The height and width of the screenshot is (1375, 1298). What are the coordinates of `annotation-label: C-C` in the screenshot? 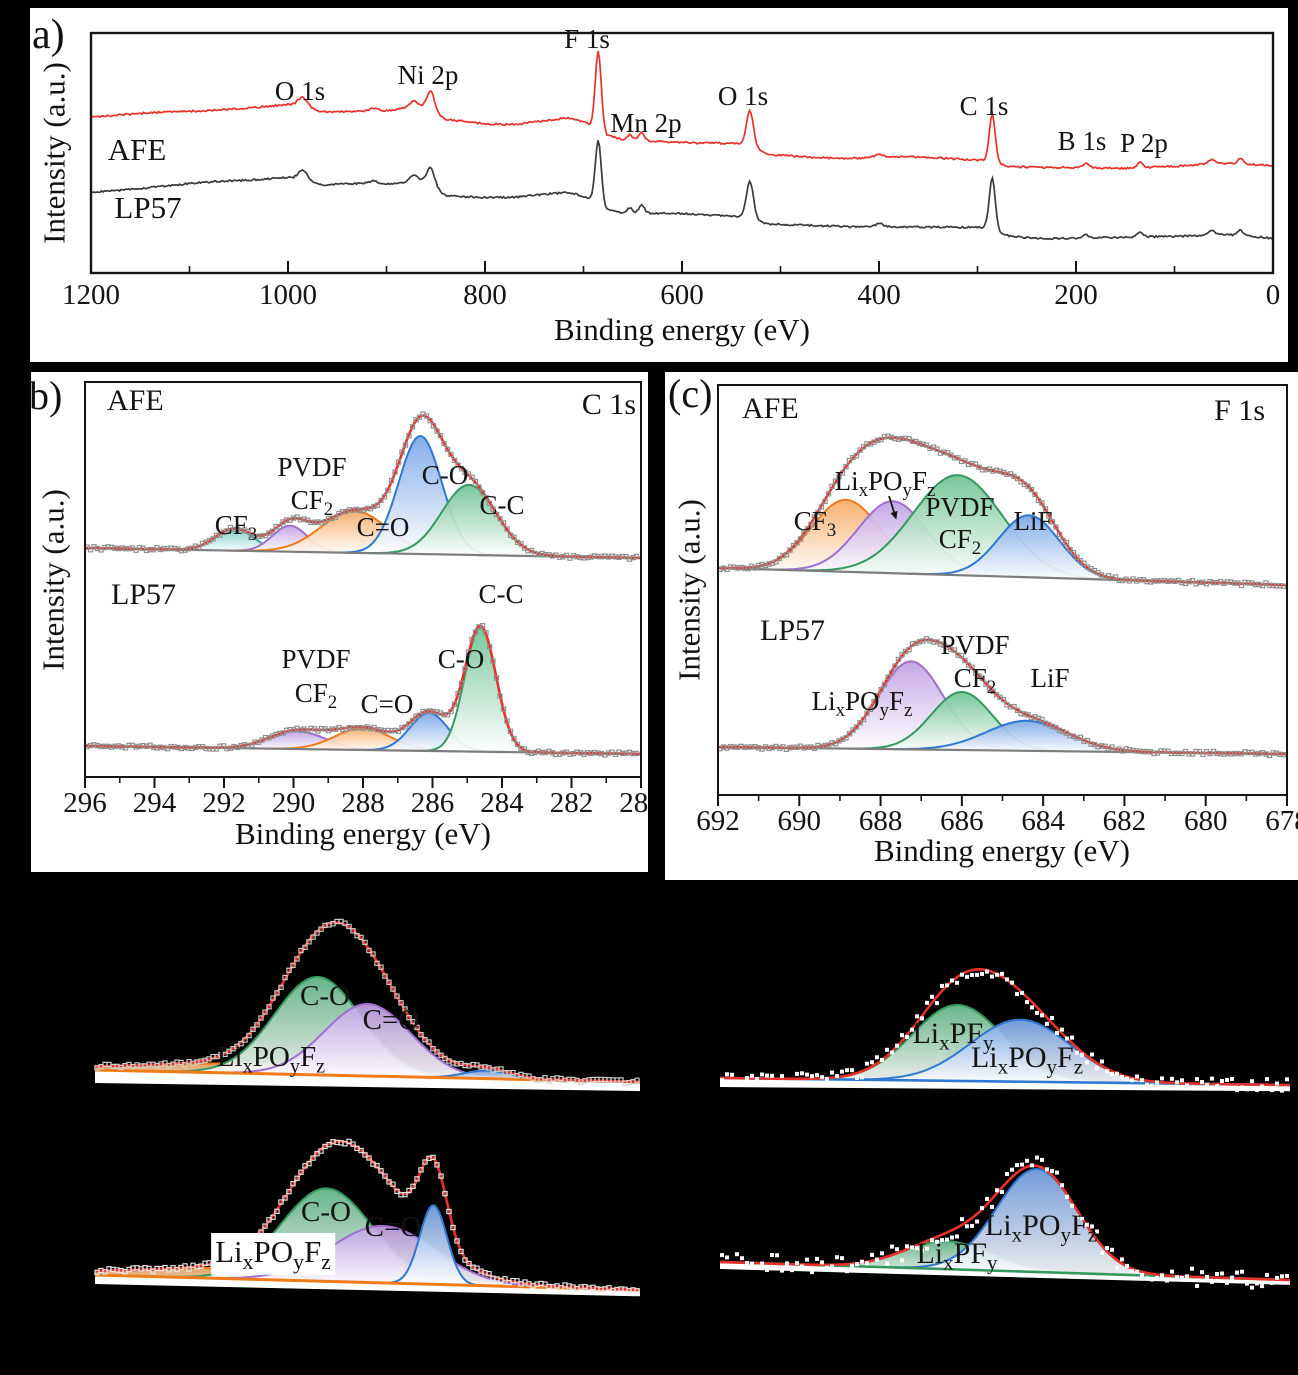 It's located at (500, 594).